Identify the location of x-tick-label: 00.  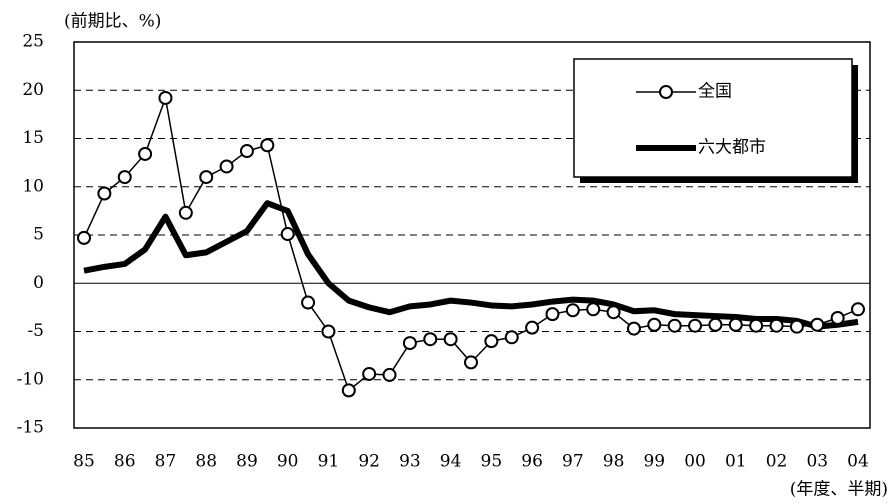
(695, 462).